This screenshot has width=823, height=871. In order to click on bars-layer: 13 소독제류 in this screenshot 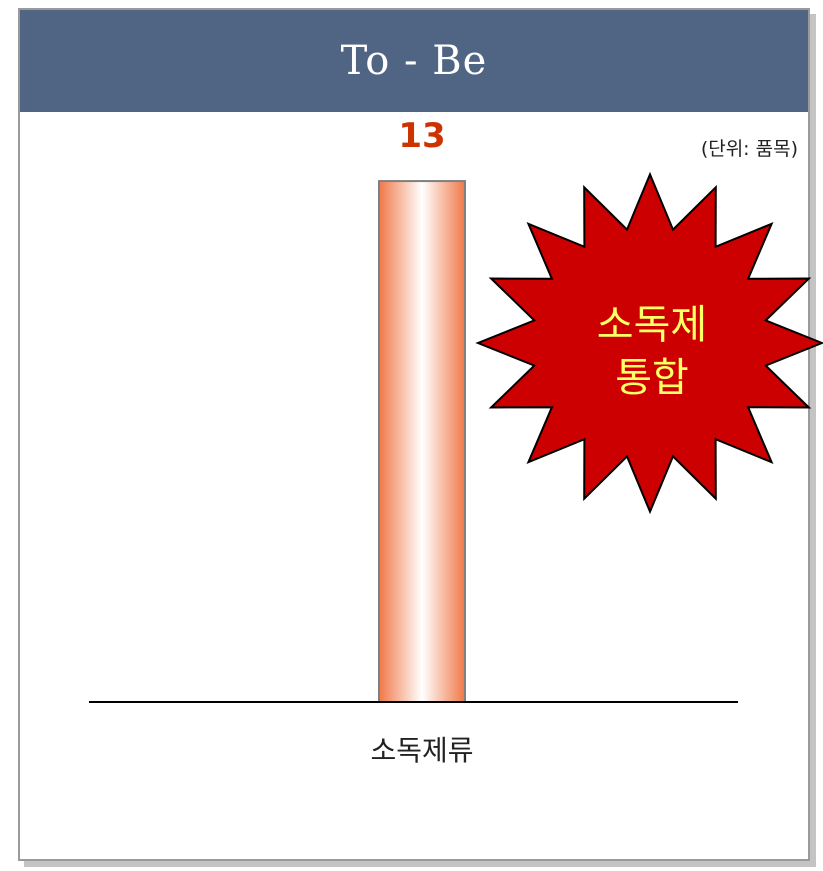, I will do `click(421, 441)`.